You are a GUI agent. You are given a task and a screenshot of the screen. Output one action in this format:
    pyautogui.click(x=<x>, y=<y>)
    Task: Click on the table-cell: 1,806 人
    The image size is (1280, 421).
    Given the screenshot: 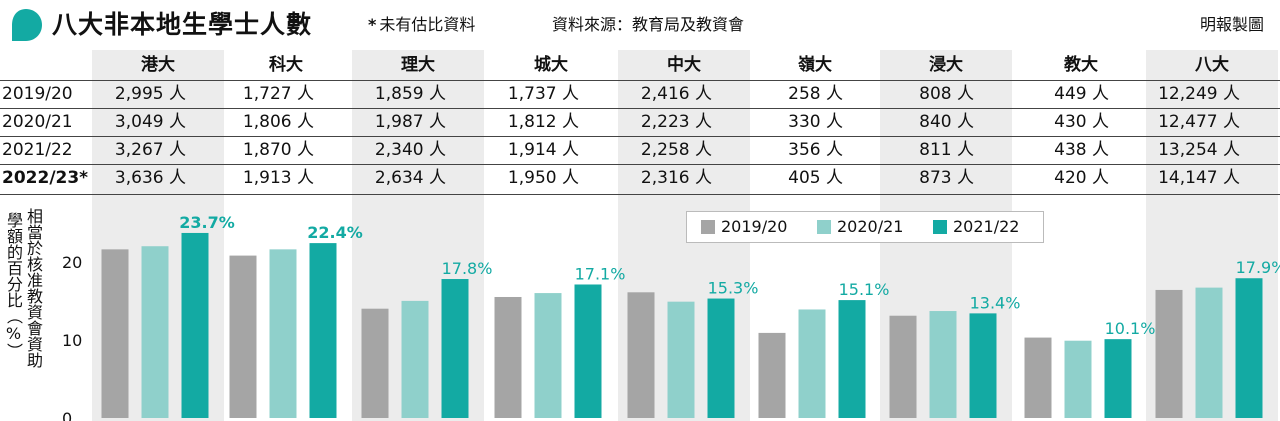 What is the action you would take?
    pyautogui.click(x=278, y=122)
    